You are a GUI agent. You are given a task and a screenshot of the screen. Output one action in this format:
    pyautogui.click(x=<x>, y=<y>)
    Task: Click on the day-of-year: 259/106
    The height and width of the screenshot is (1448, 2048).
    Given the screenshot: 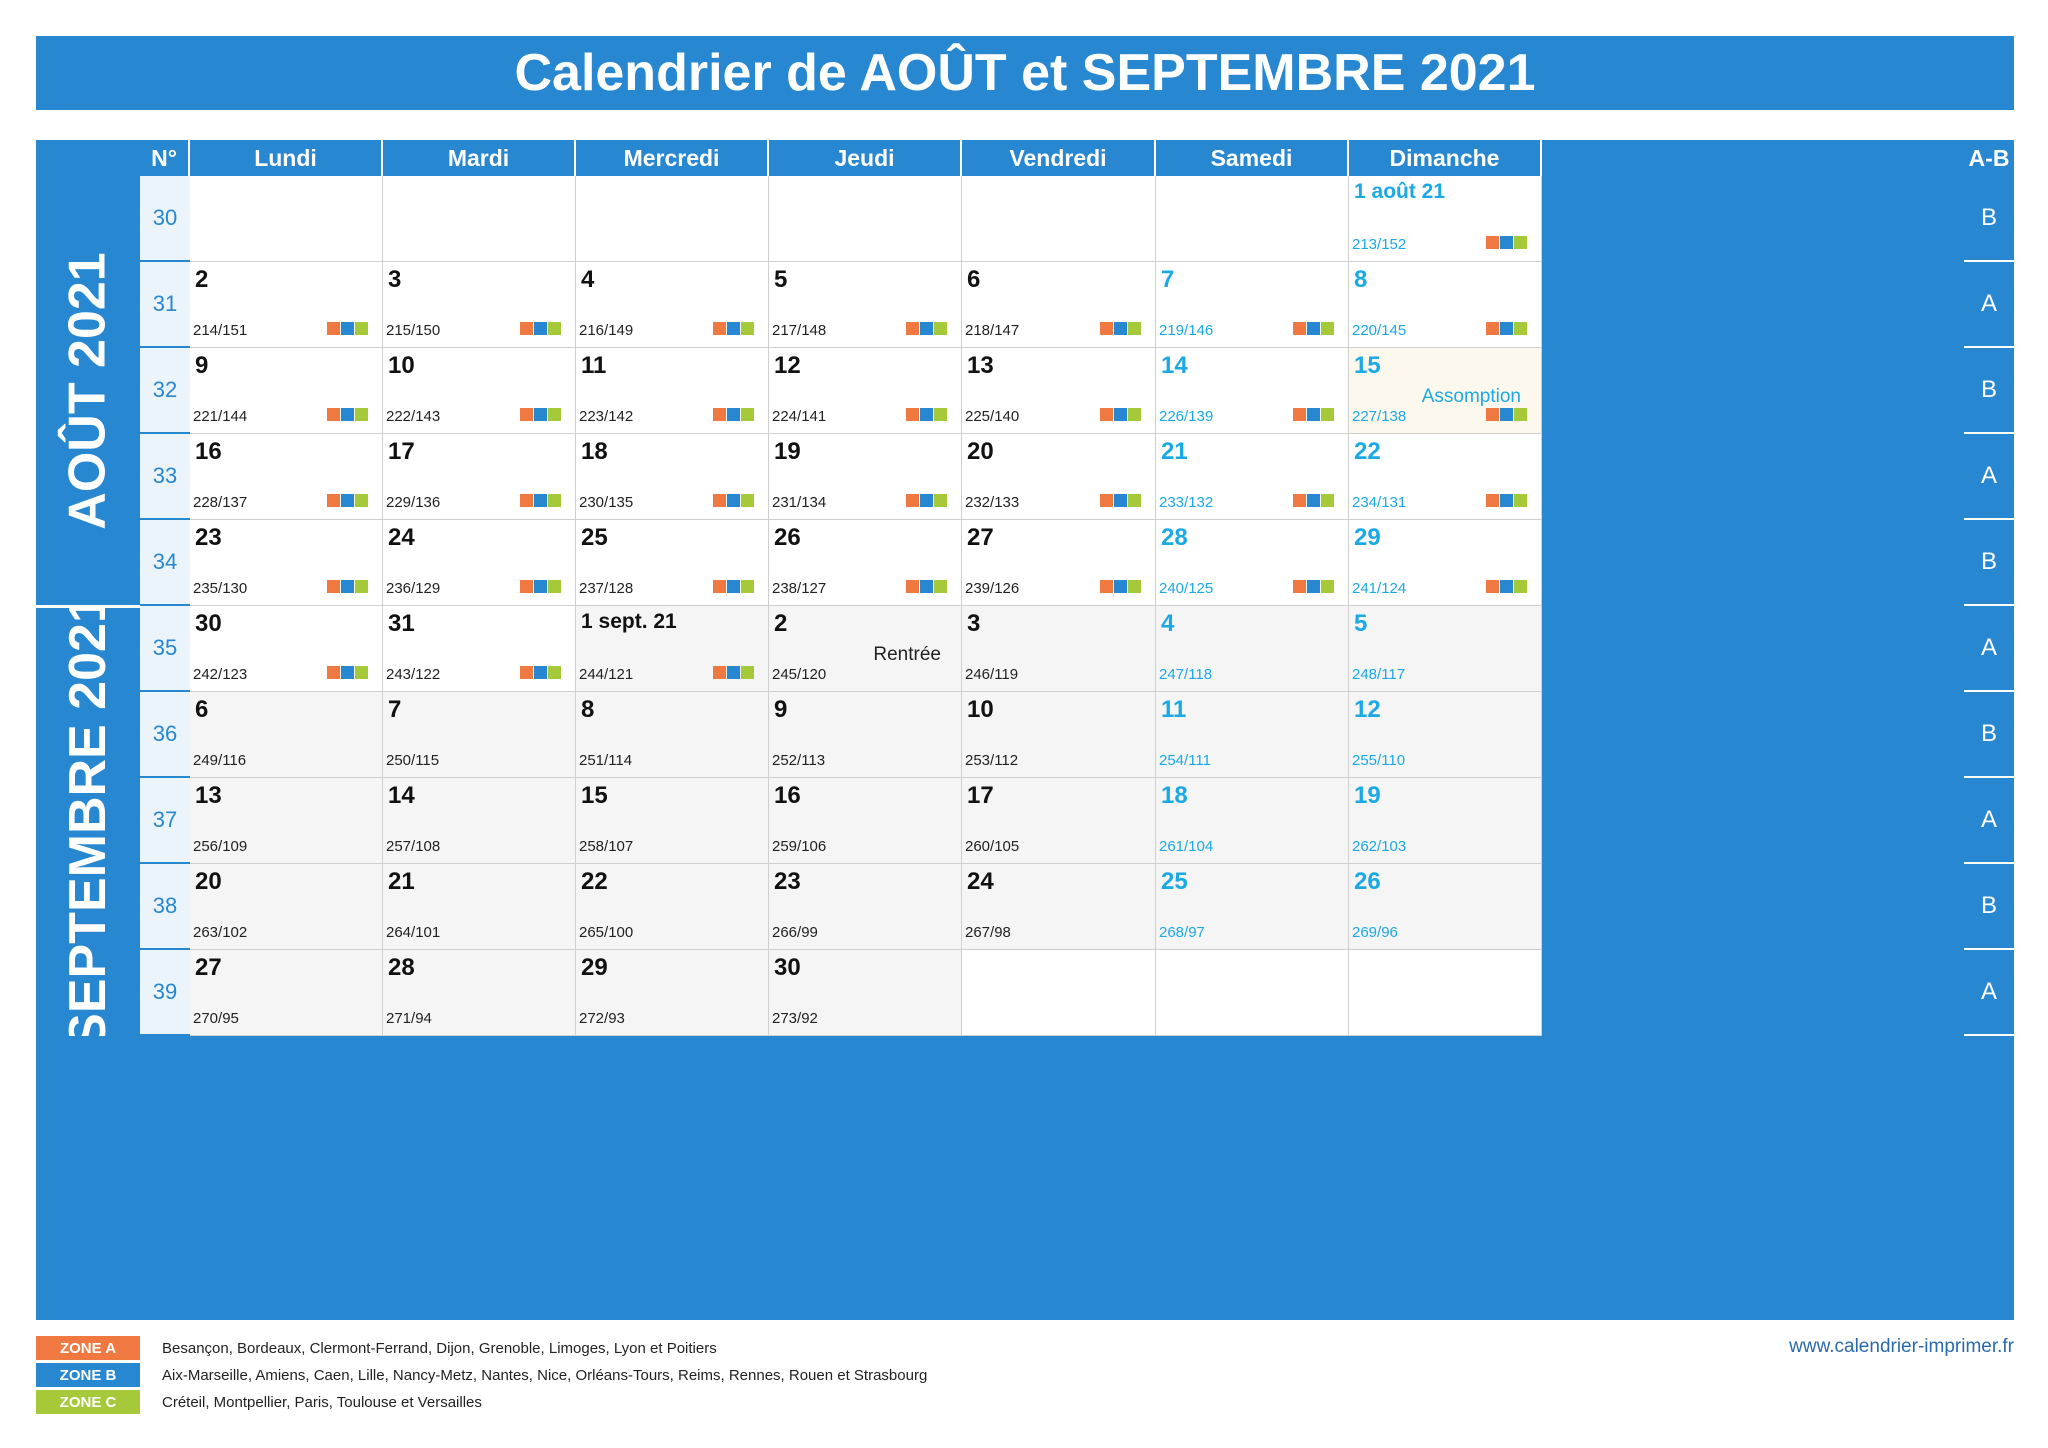 What is the action you would take?
    pyautogui.click(x=799, y=846)
    